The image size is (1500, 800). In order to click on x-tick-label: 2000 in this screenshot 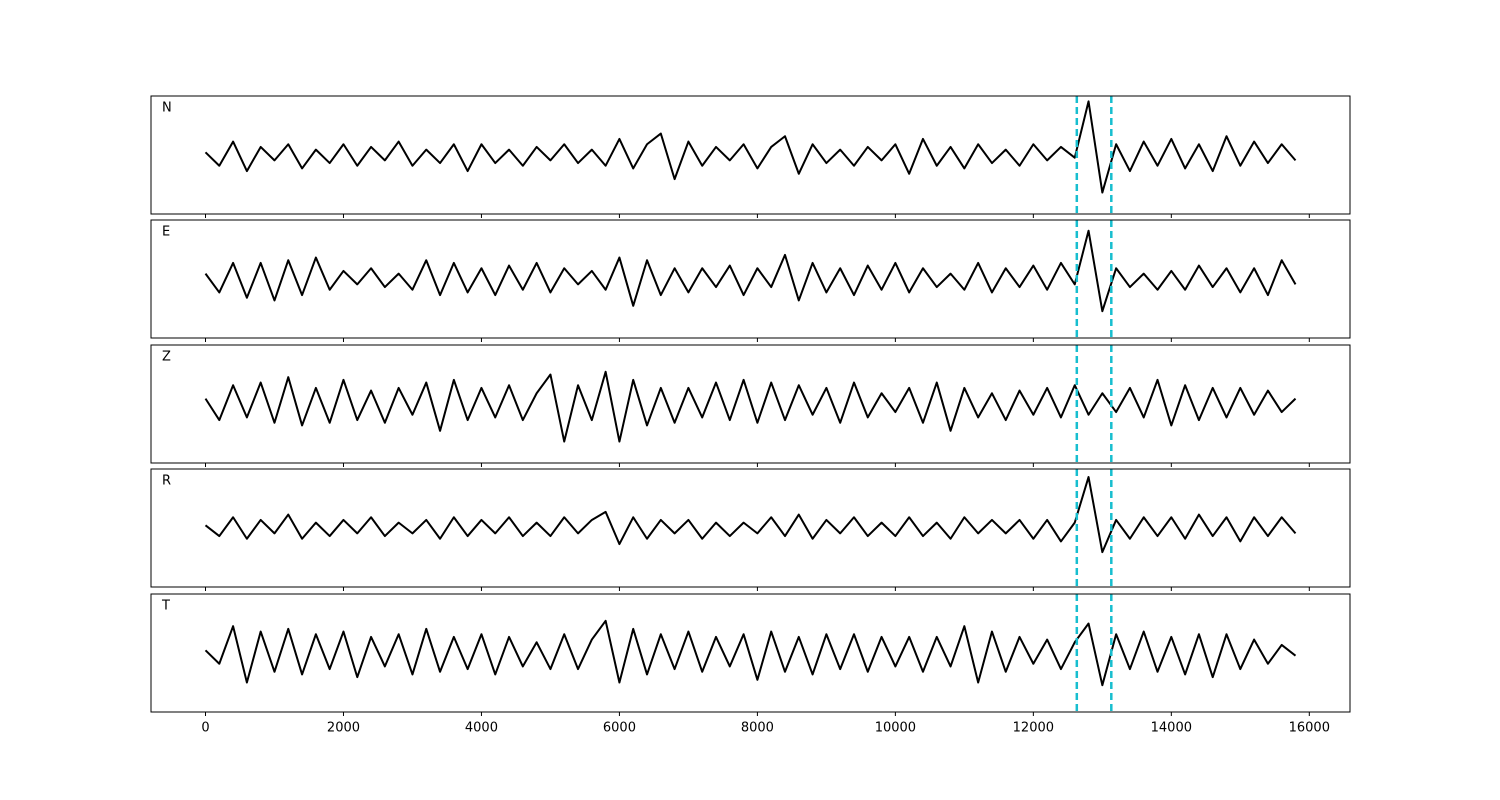, I will do `click(343, 728)`.